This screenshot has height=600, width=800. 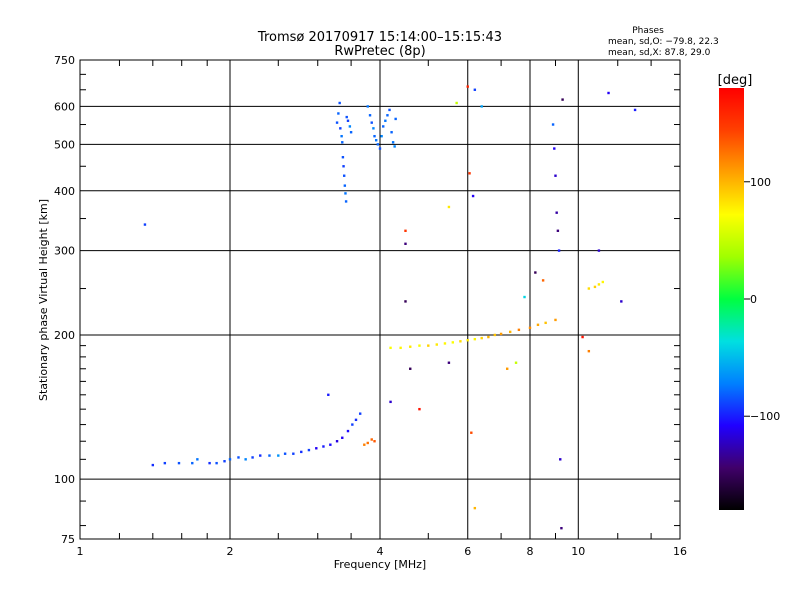 I want to click on x-tick-label: 6, so click(x=467, y=551).